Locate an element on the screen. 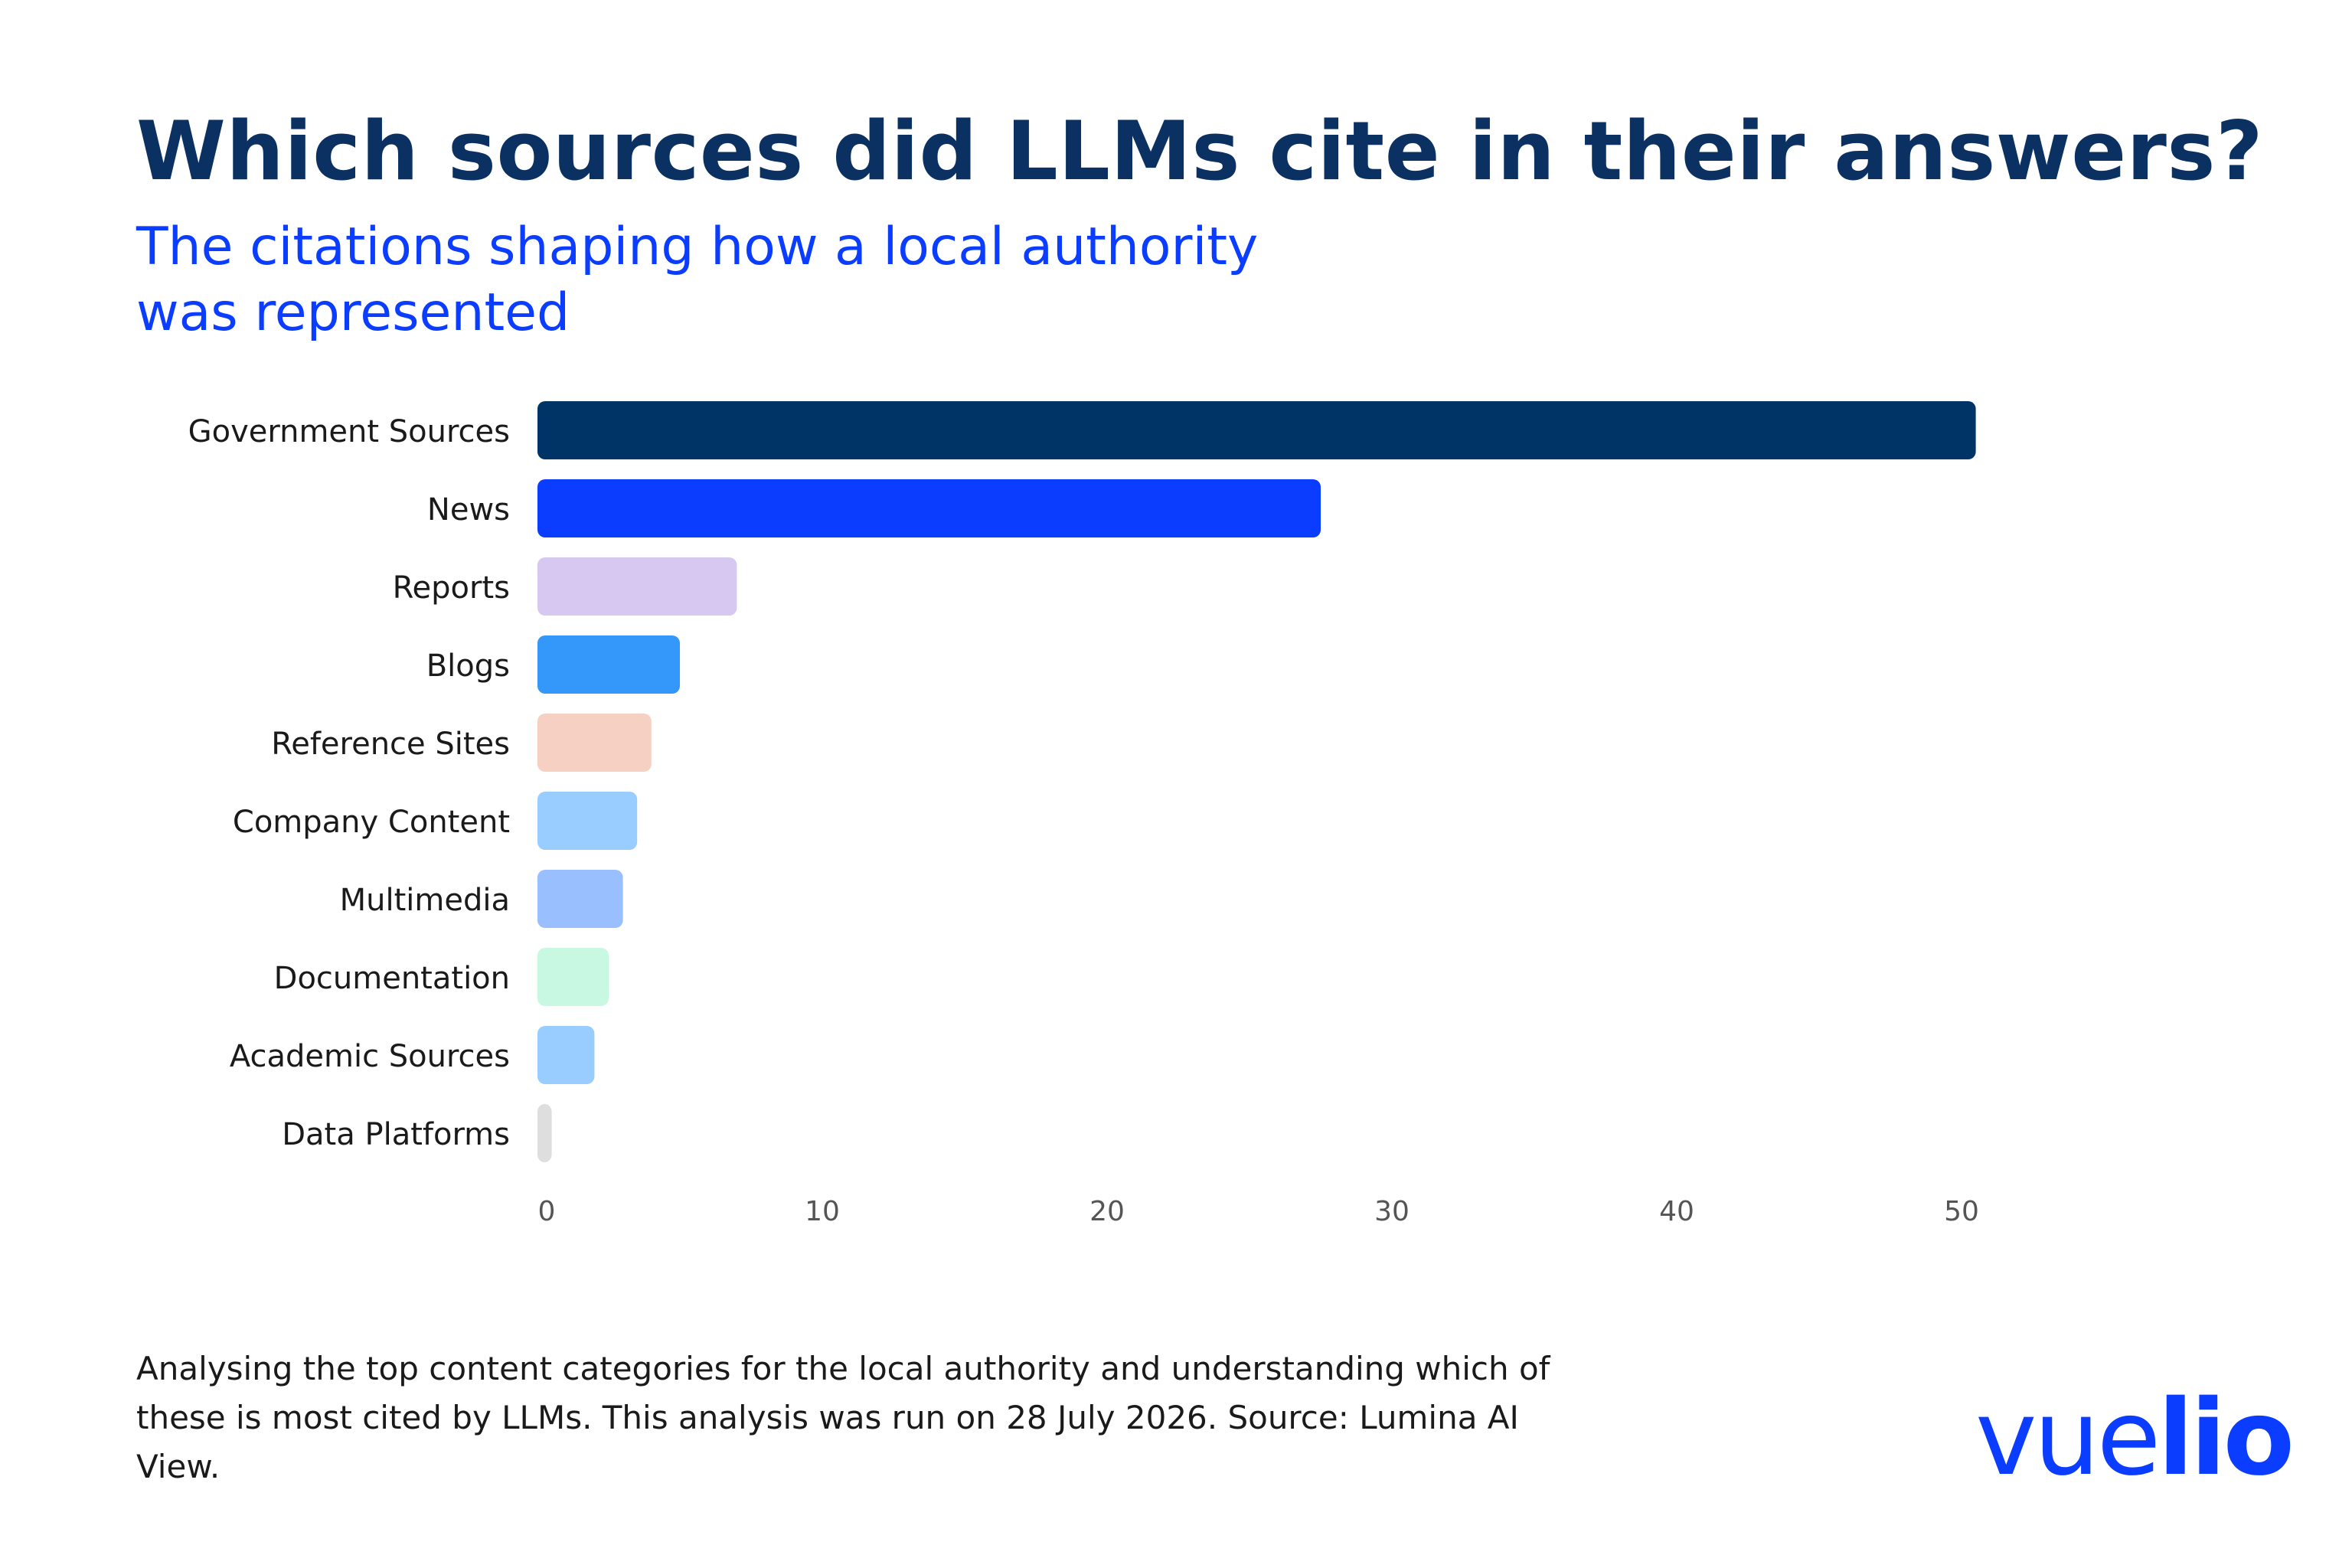  bar-data-platforms is located at coordinates (544, 1133).